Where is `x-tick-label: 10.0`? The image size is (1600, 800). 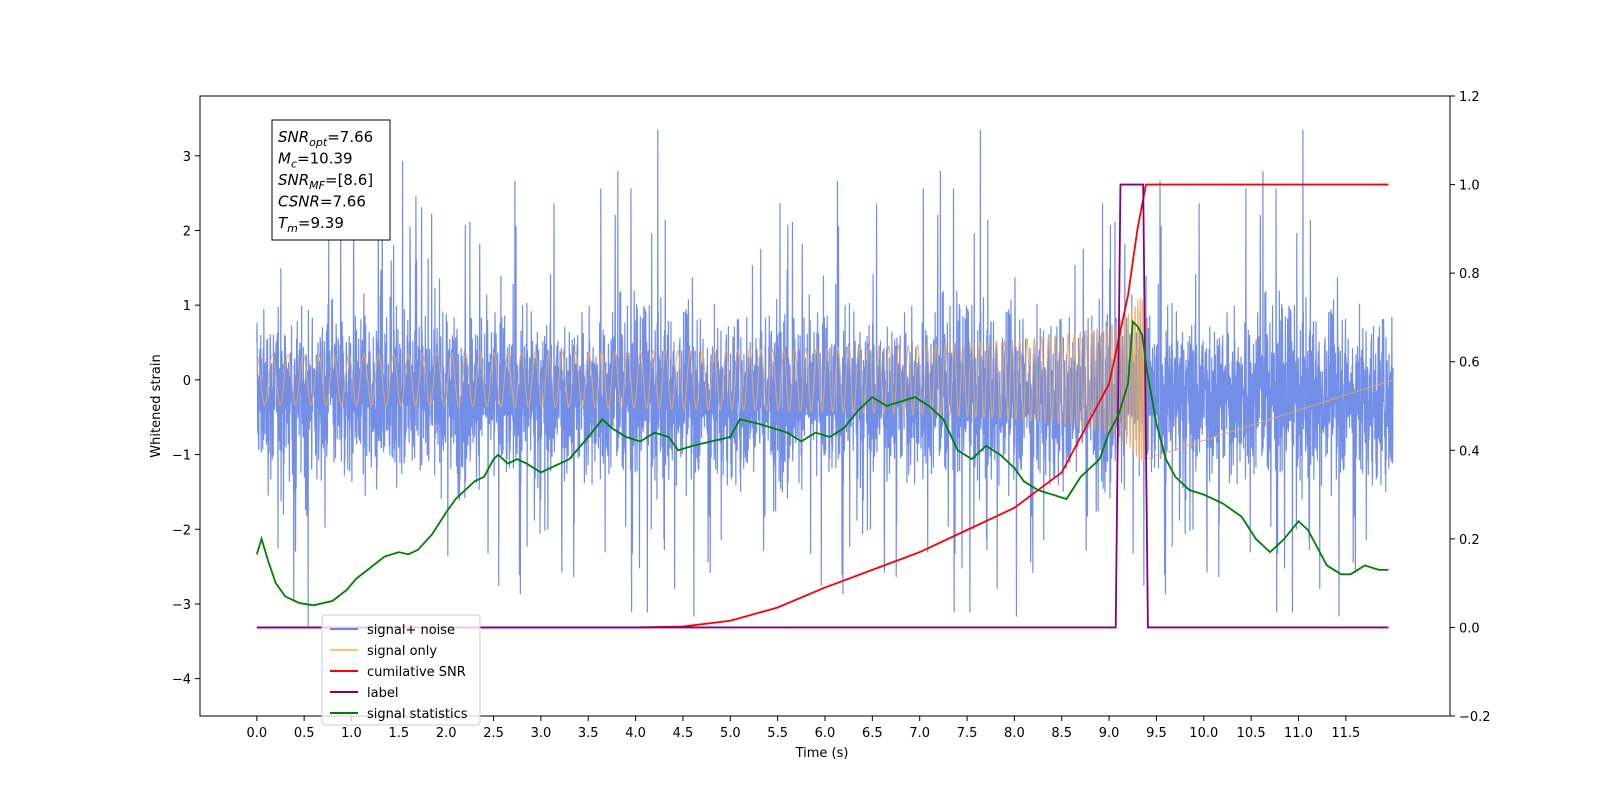
x-tick-label: 10.0 is located at coordinates (1203, 733).